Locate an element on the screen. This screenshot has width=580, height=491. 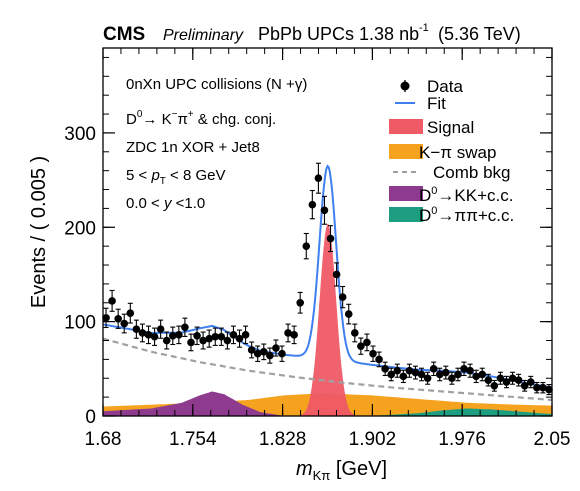
annotation-pt-range: 5 < pT < 8 GeV is located at coordinates (176, 177).